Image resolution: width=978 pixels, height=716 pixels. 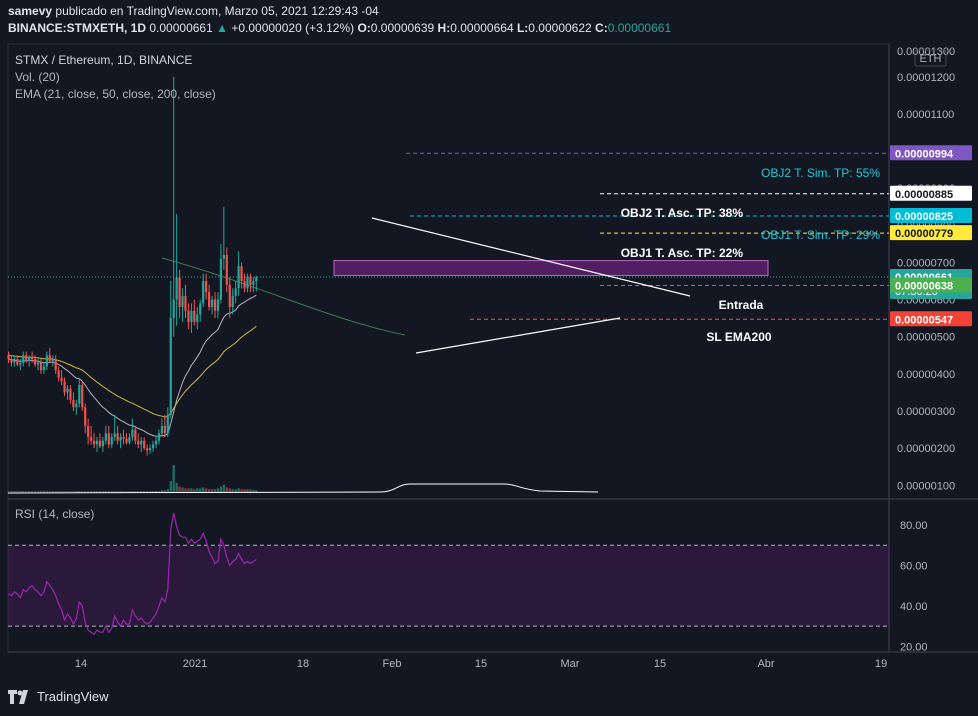 I want to click on change-arrow-icon: ▲, so click(x=222, y=28).